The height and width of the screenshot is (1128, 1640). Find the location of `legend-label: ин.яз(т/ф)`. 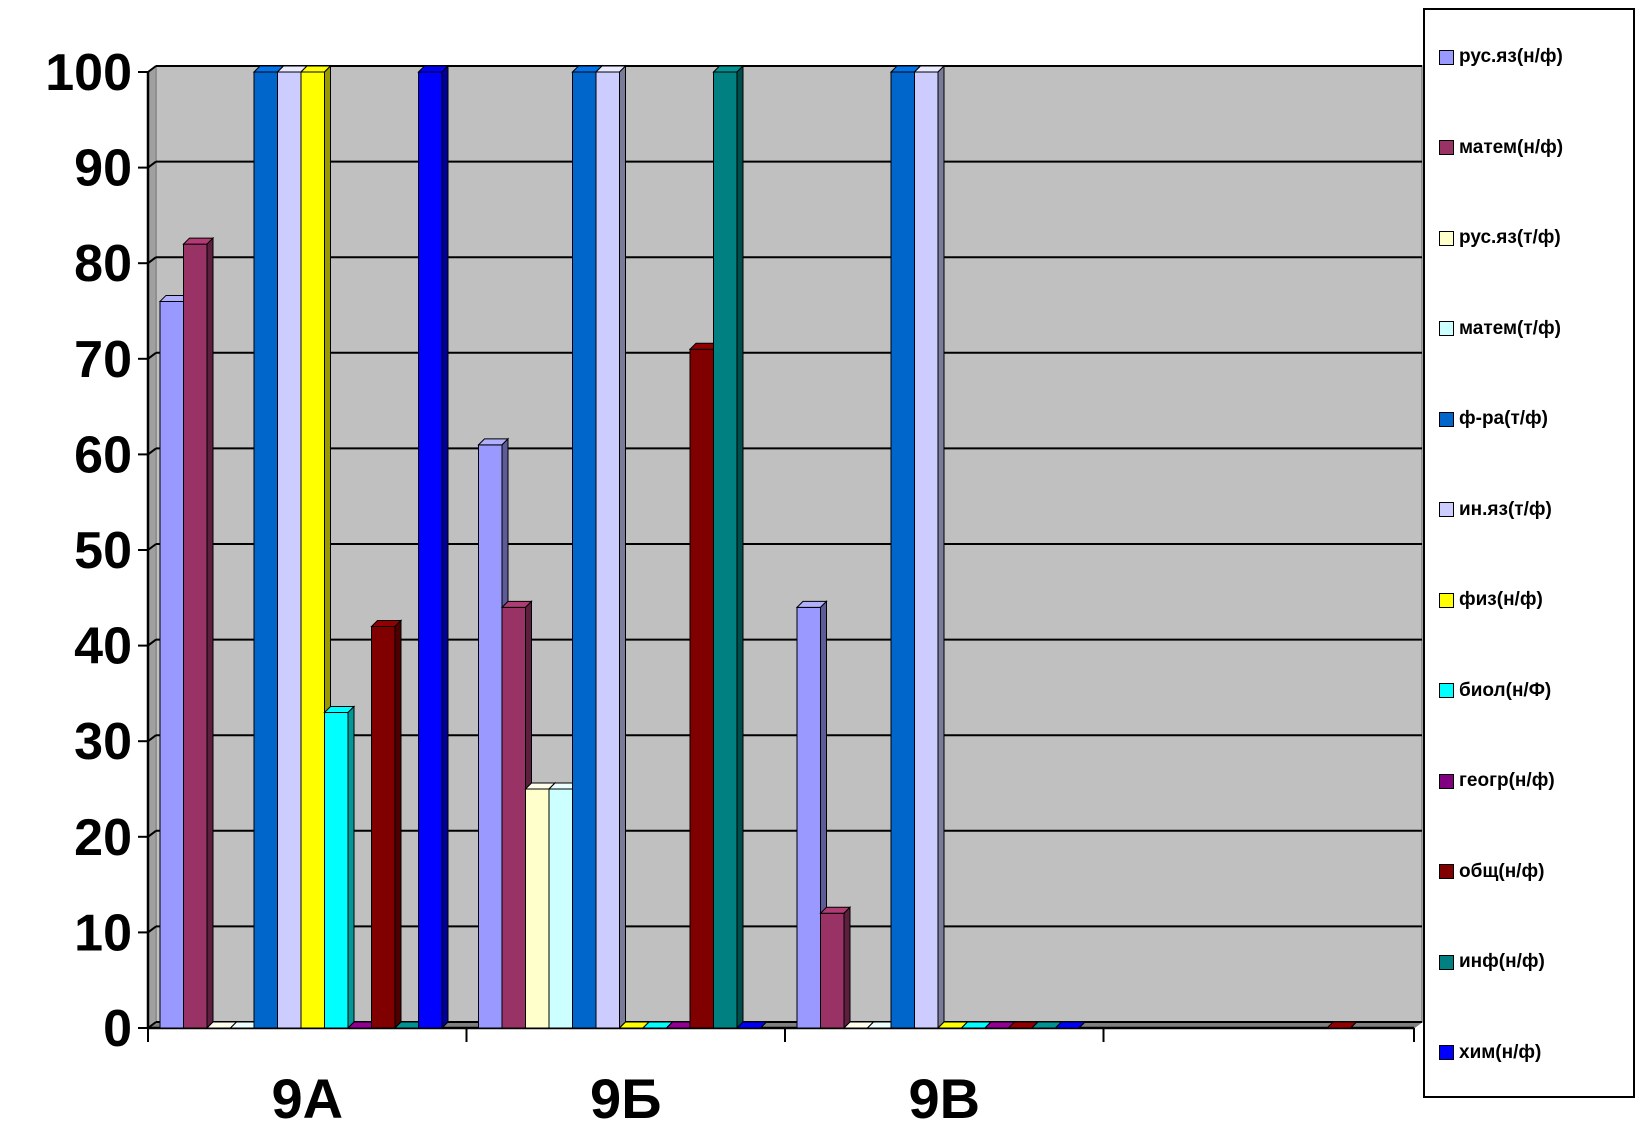

legend-label: ин.яз(т/ф) is located at coordinates (1505, 509).